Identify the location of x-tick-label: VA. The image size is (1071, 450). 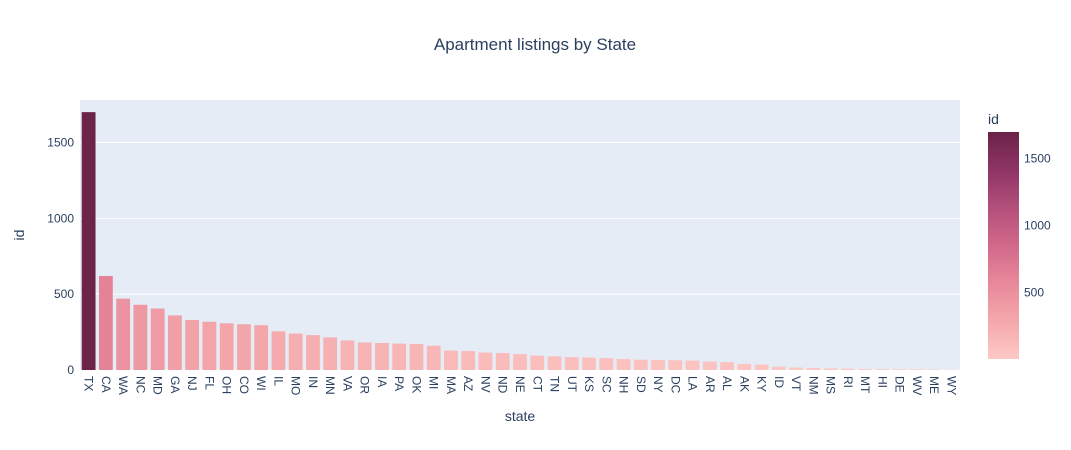
(347, 383).